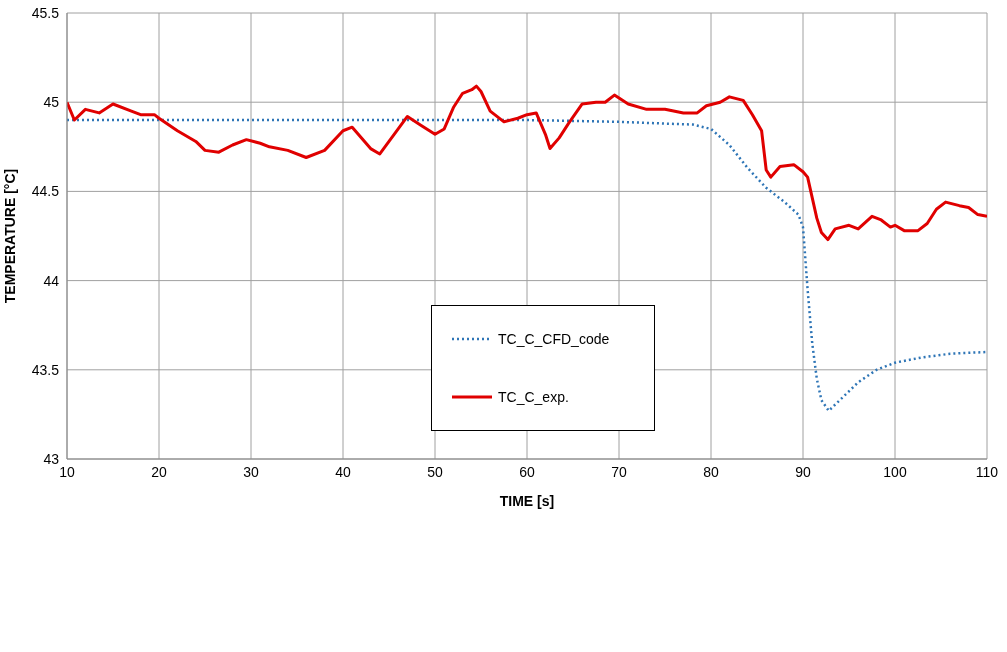 The height and width of the screenshot is (652, 1007). What do you see at coordinates (803, 471) in the screenshot?
I see `x-tick-label: 90` at bounding box center [803, 471].